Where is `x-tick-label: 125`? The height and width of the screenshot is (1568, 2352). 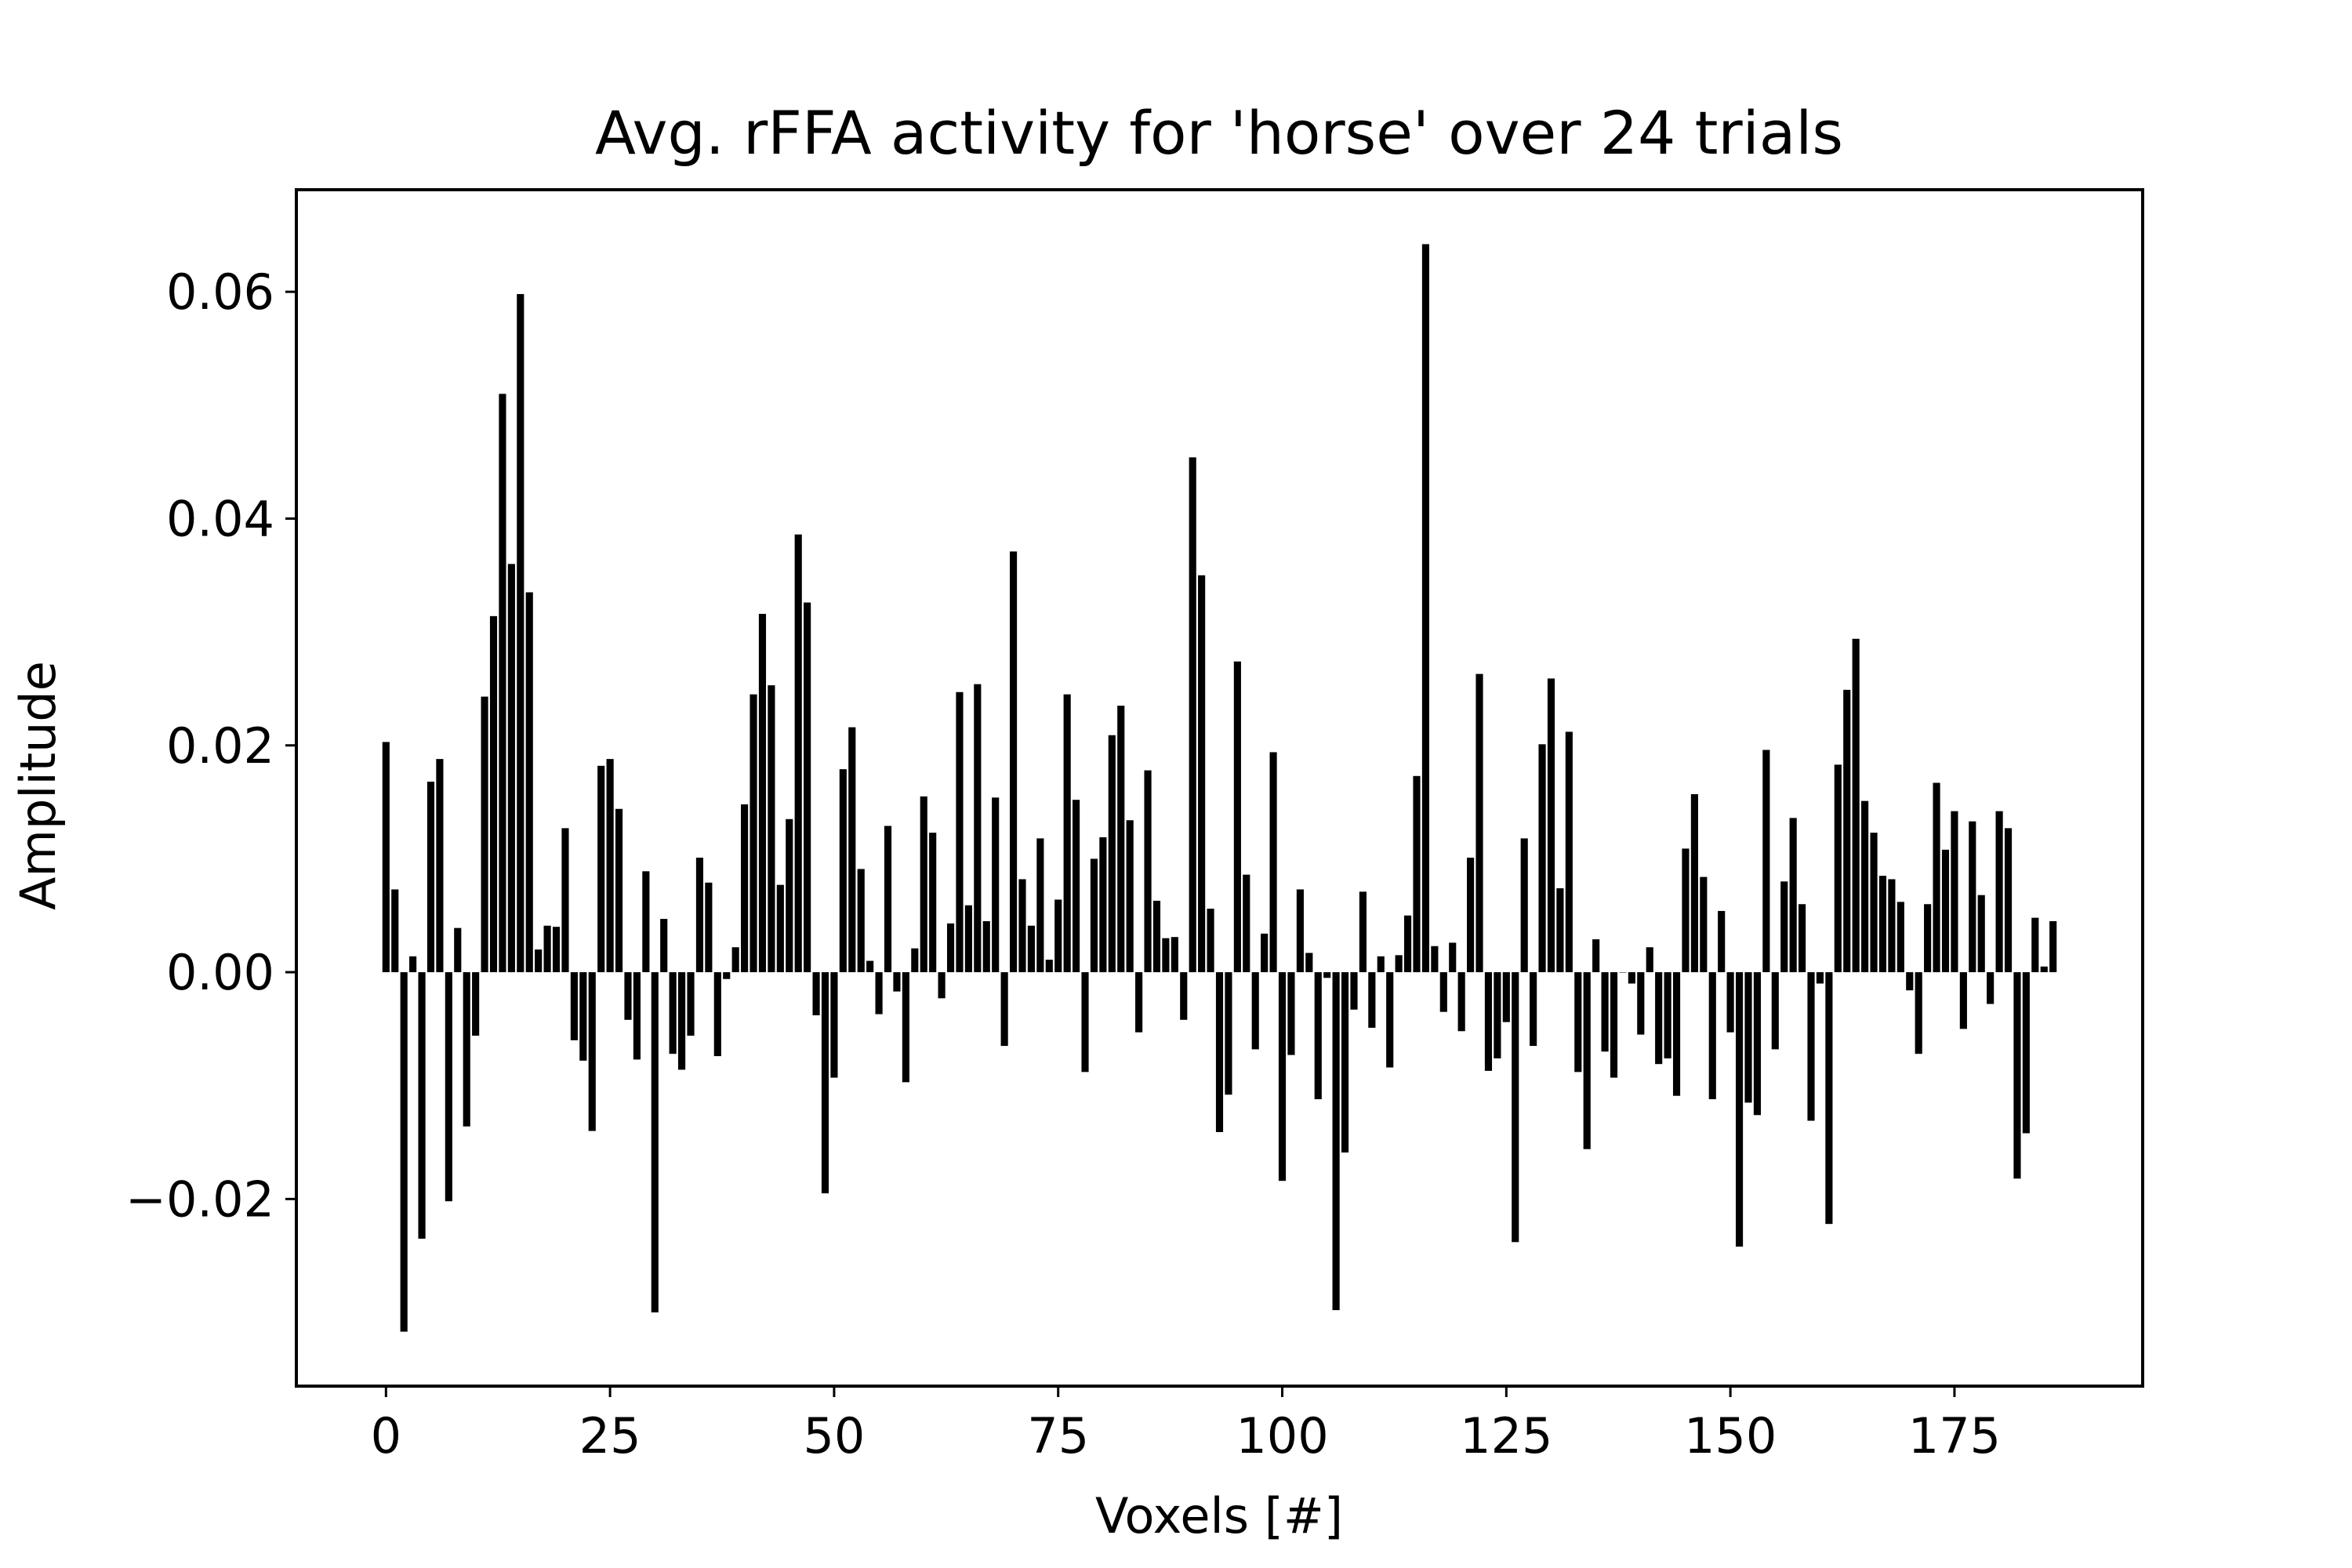 x-tick-label: 125 is located at coordinates (1506, 1436).